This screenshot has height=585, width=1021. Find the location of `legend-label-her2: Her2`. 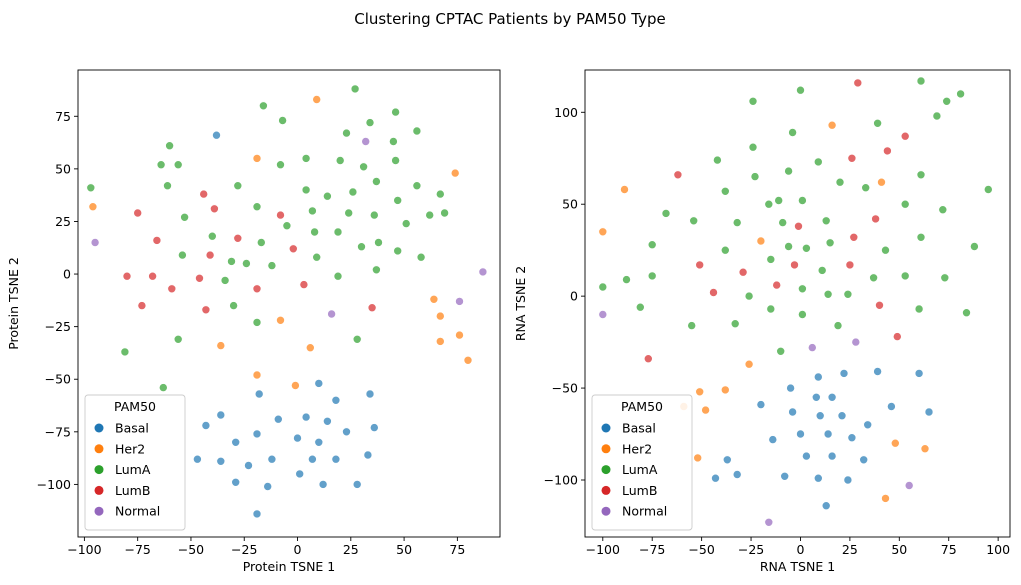

legend-label-her2: Her2 is located at coordinates (637, 448).